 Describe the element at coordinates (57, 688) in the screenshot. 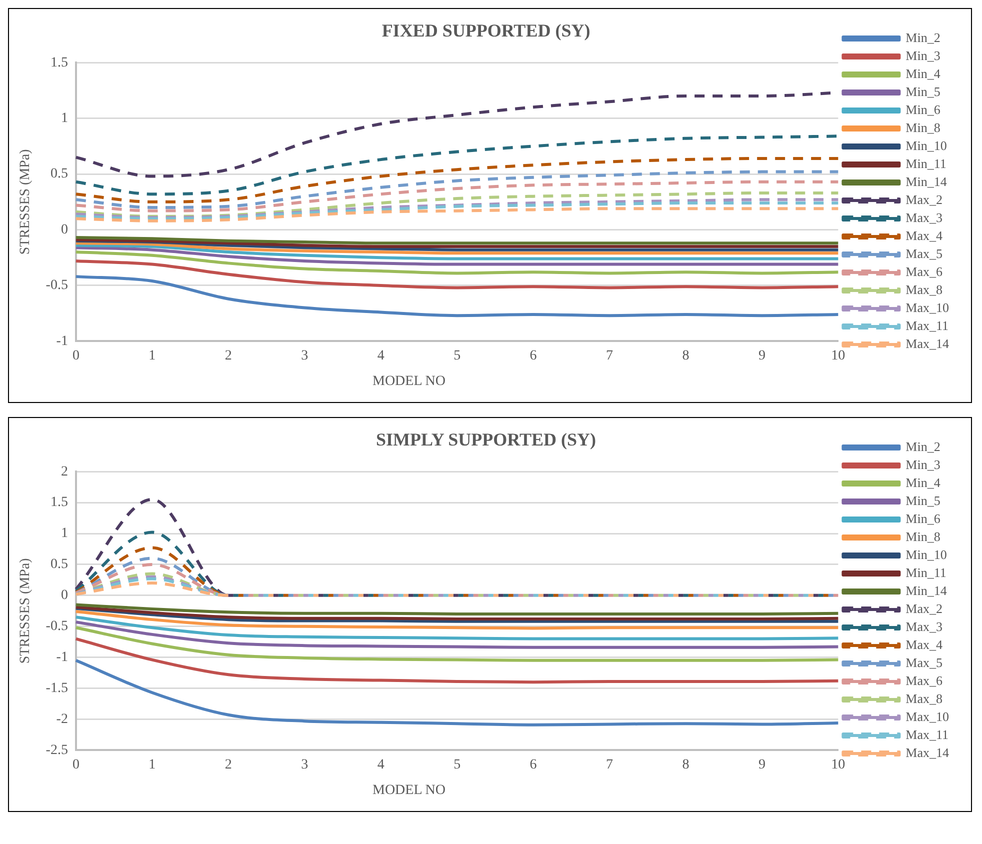

I see `y-tick-label: -1.5` at that location.